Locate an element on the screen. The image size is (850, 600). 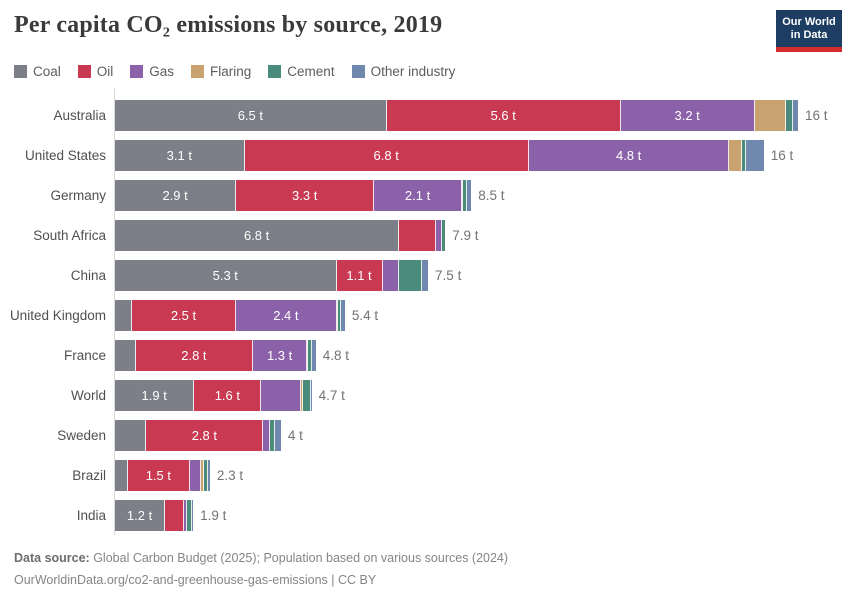
segment-value-label: 2.8 t is located at coordinates (204, 435).